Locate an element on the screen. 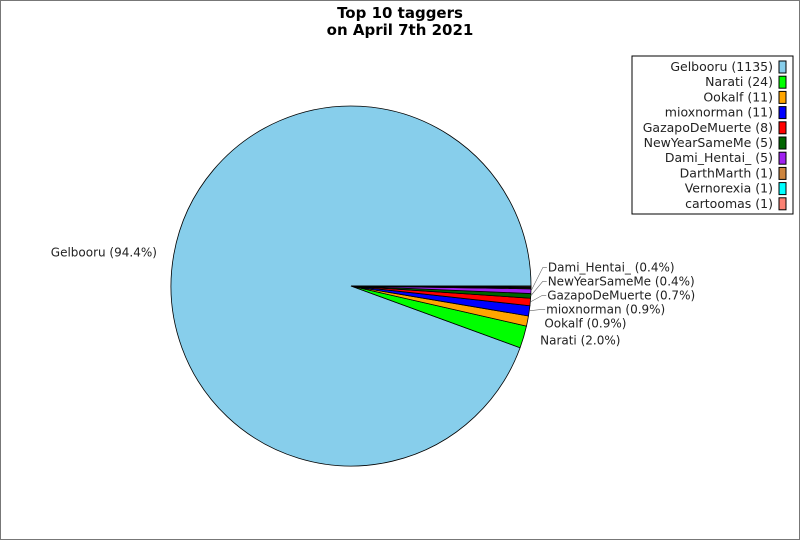 The image size is (800, 540). legend-entry-DarthMarth: DarthMarth (1) is located at coordinates (726, 172).